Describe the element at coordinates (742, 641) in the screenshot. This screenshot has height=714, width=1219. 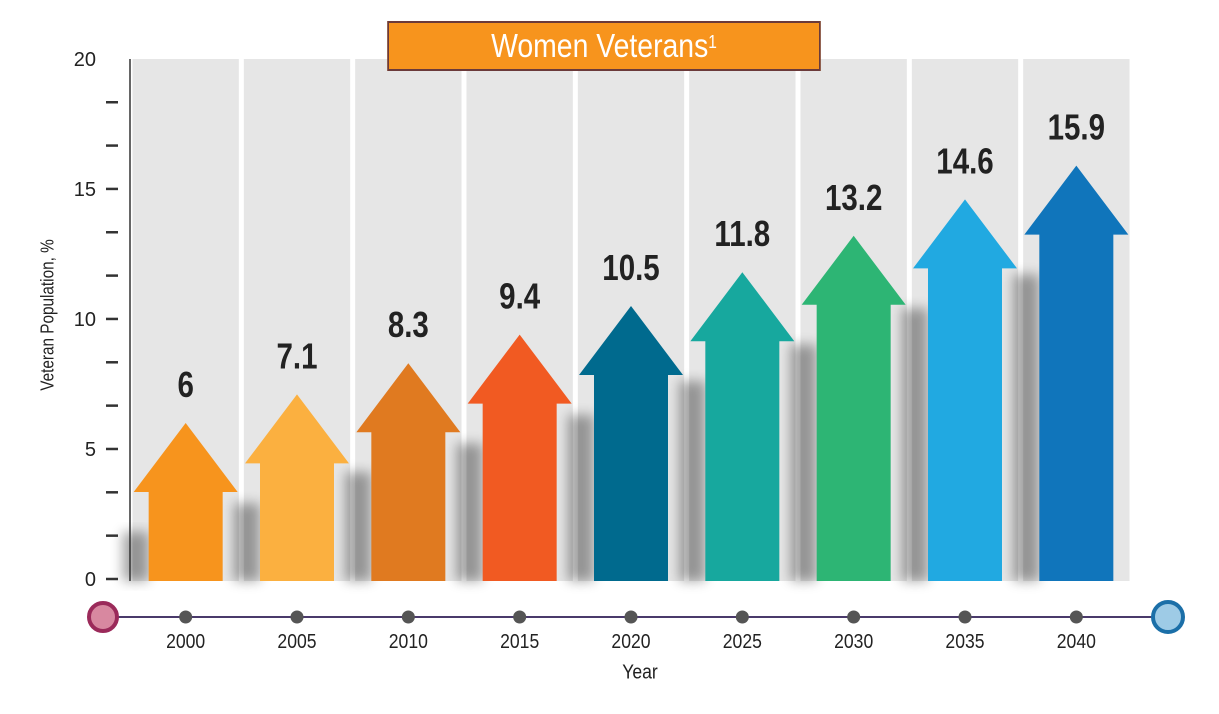
I see `x-tick-label: 2025` at that location.